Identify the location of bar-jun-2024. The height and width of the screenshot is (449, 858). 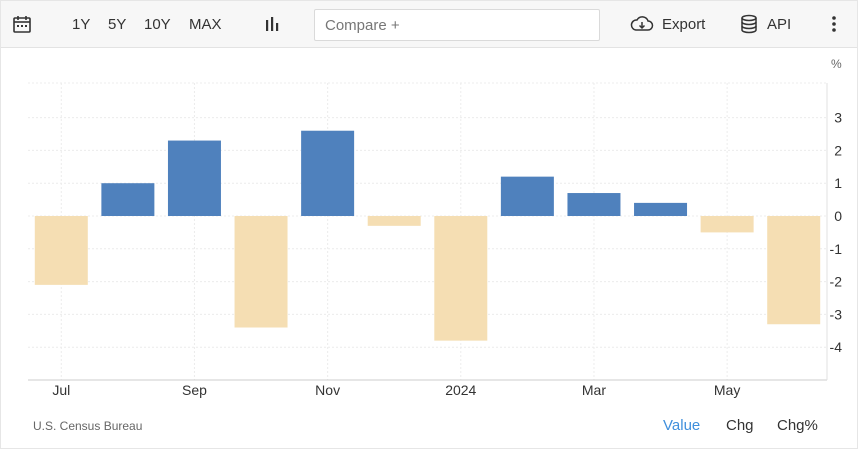
(794, 270).